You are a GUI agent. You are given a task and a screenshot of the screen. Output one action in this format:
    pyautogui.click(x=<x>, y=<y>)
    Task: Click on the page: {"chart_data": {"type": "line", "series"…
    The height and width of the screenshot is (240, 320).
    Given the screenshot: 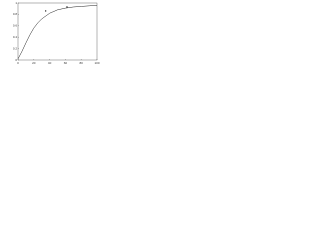 What is the action you would take?
    pyautogui.click(x=50, y=36)
    